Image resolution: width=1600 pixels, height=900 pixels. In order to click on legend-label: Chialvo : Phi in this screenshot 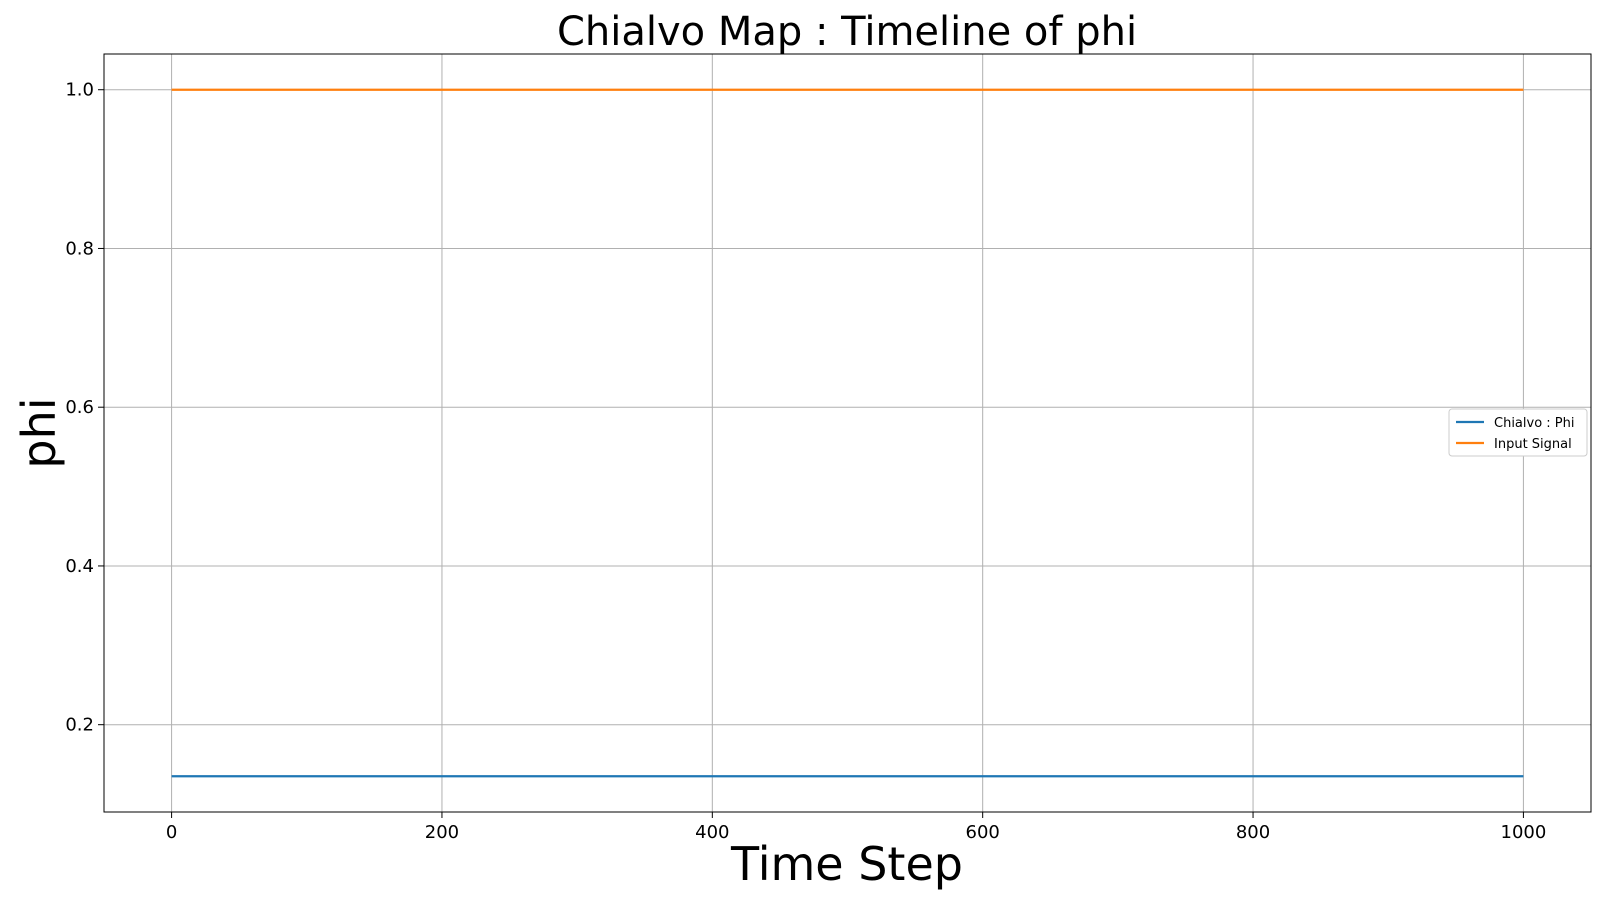, I will do `click(1534, 423)`.